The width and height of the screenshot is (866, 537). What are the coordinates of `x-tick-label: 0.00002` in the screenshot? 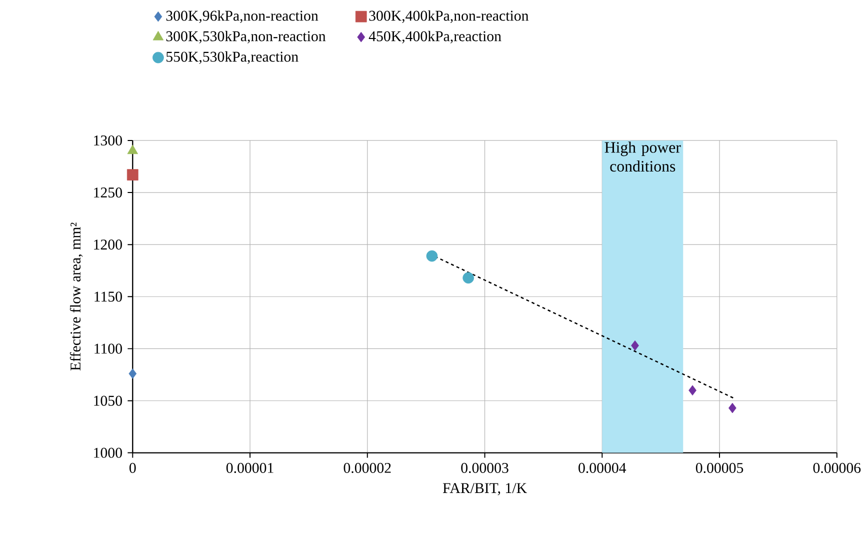 It's located at (367, 467).